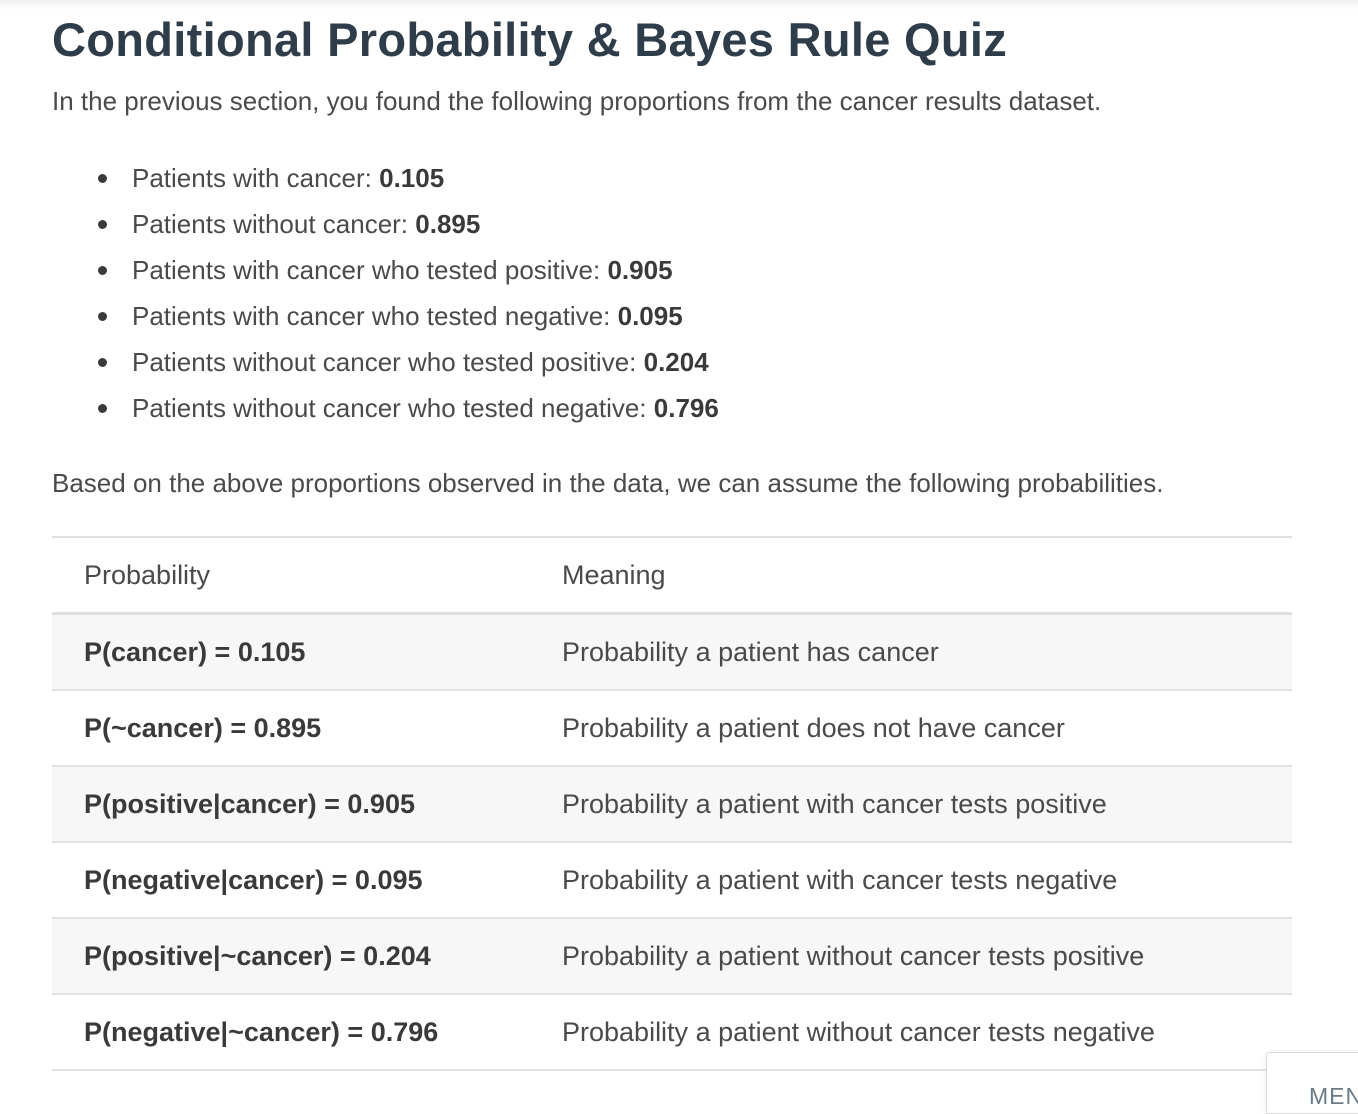 This screenshot has height=1114, width=1358. I want to click on proportion-value: 0.105, so click(412, 178).